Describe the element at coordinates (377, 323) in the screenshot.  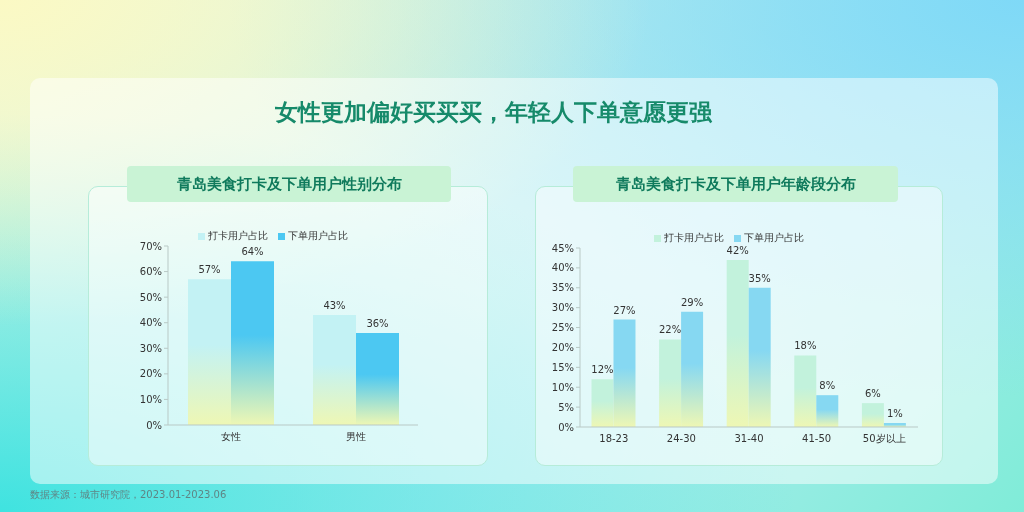
I see `data-label: 36%` at that location.